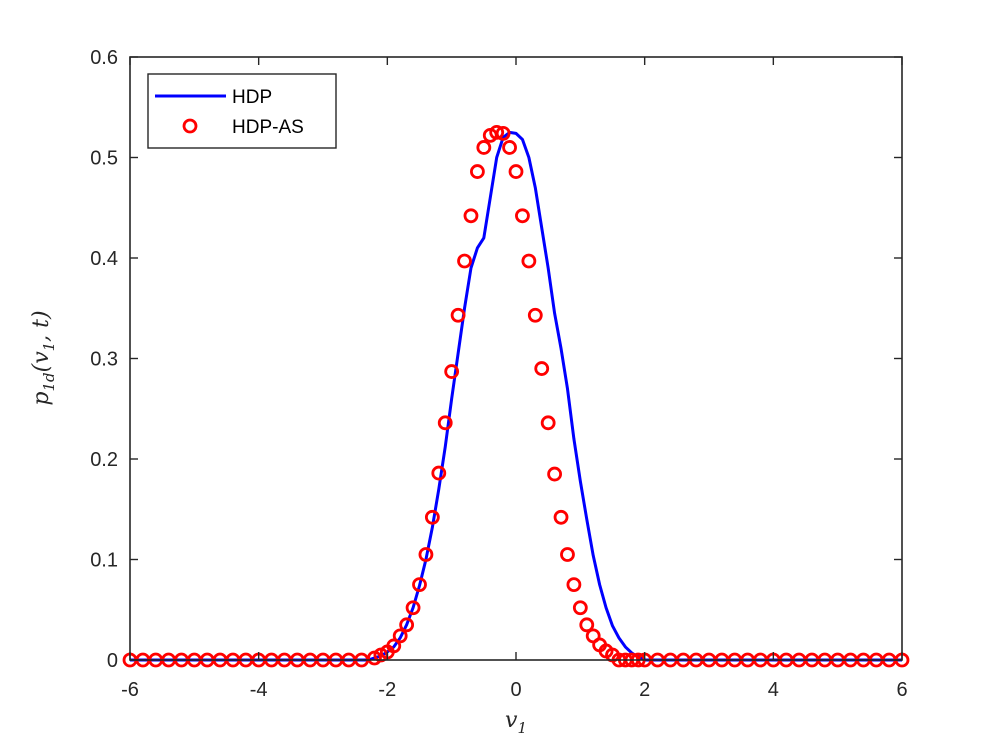 The height and width of the screenshot is (747, 996). I want to click on x-tick-label: -2, so click(387, 690).